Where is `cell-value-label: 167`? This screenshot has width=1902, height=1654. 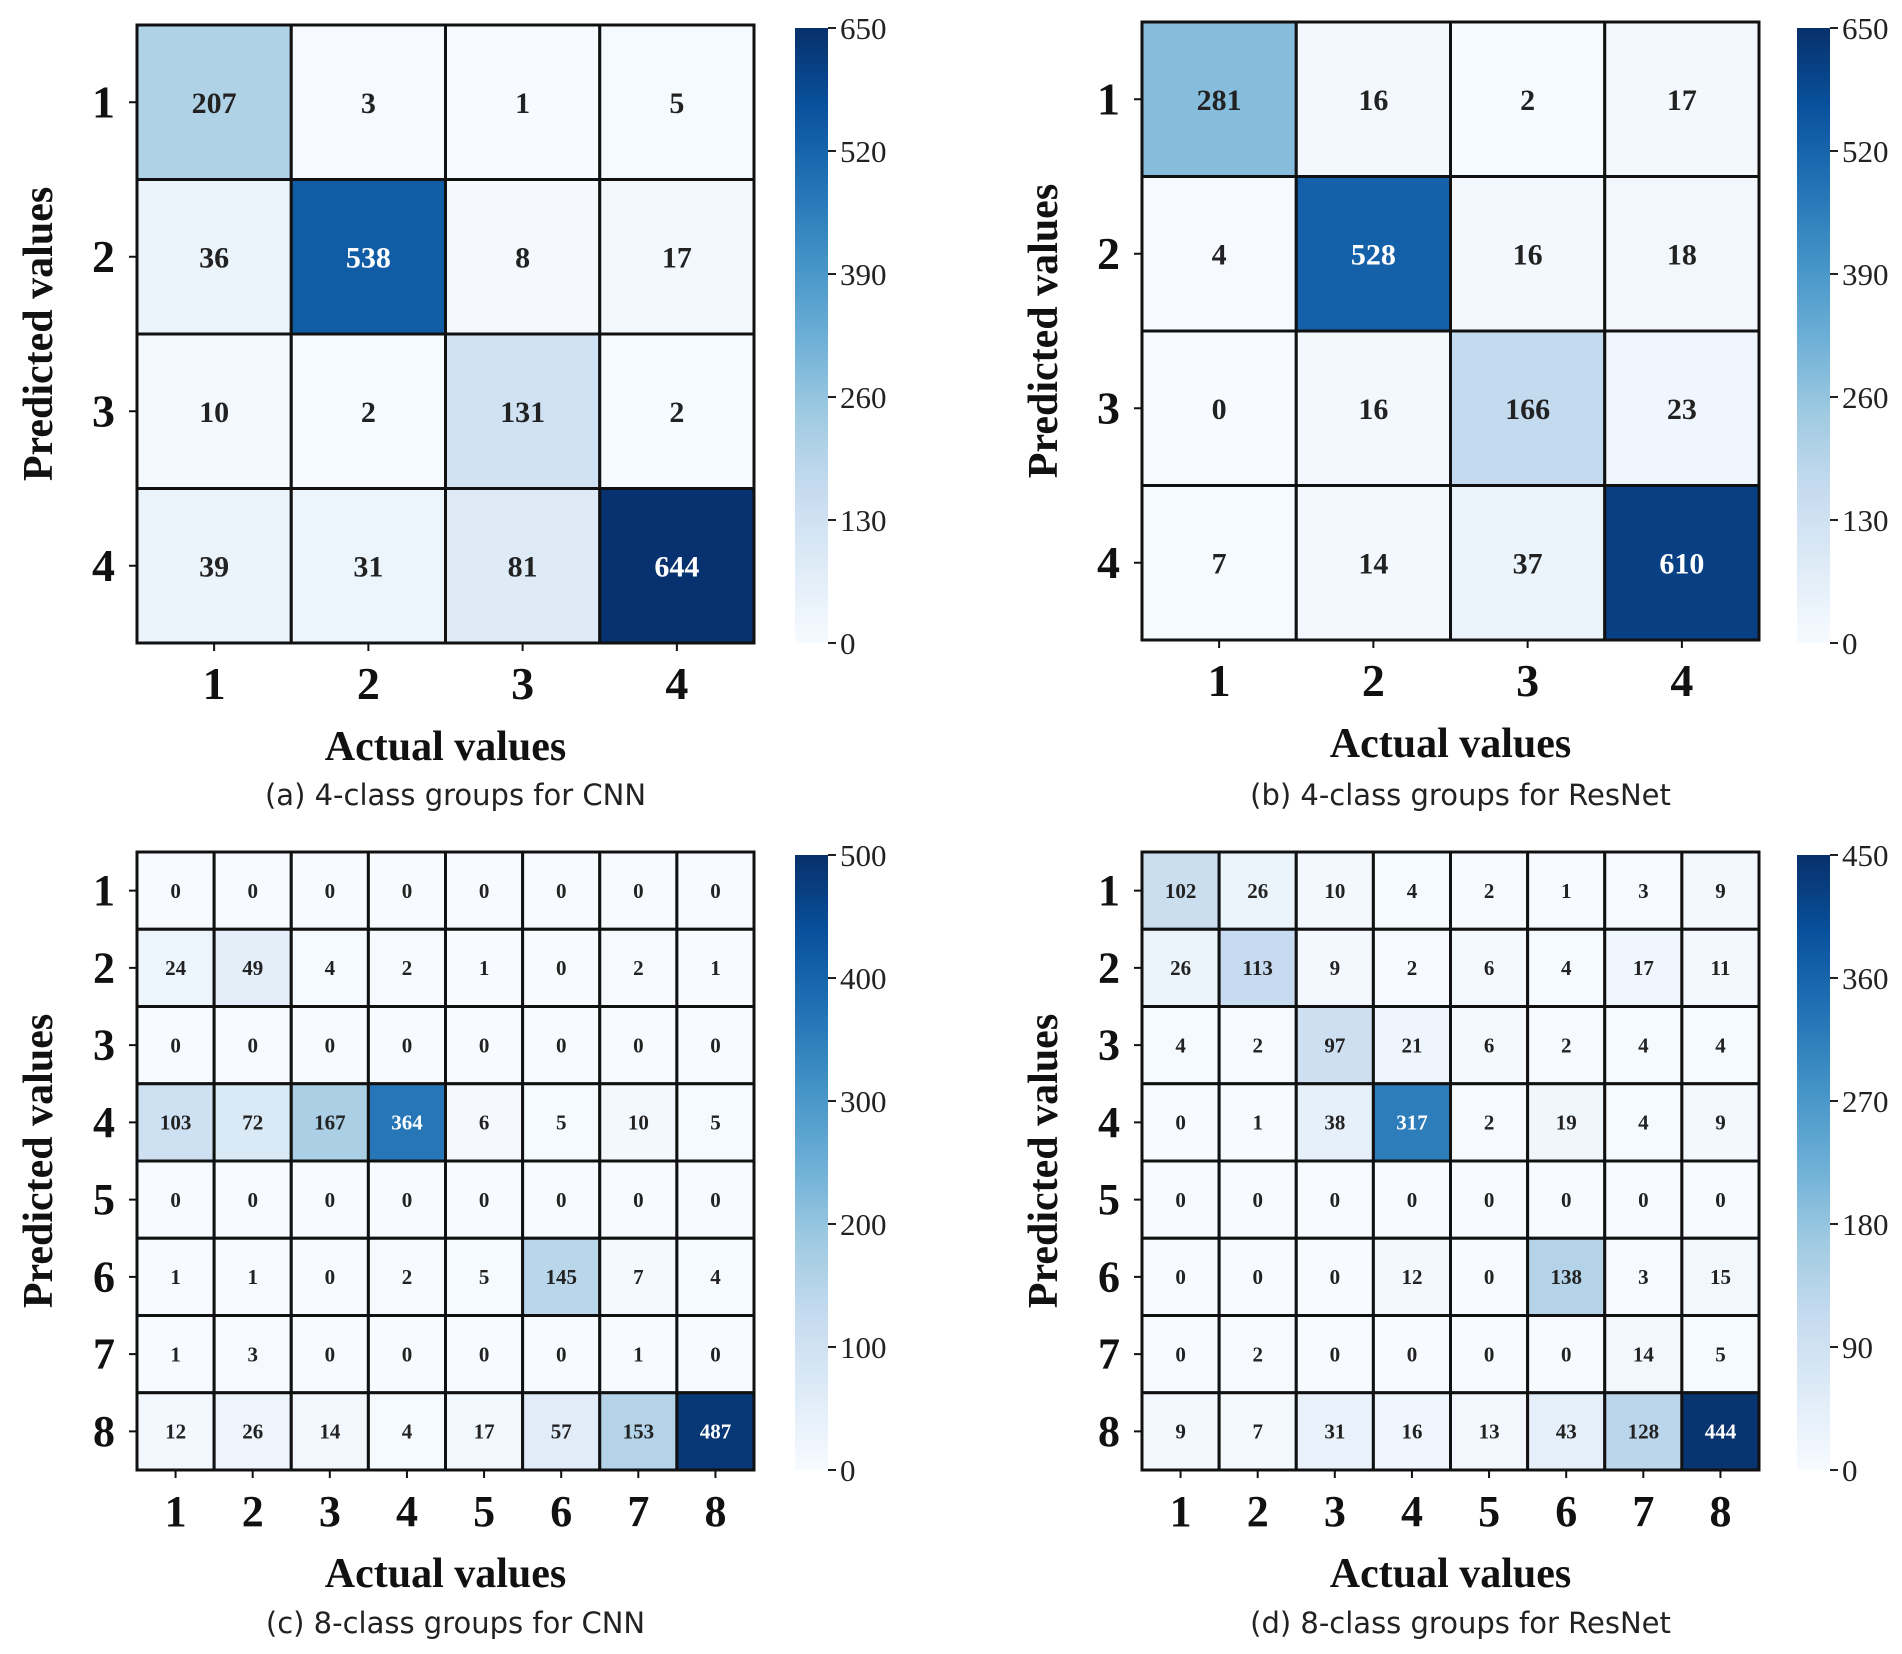 cell-value-label: 167 is located at coordinates (330, 1123).